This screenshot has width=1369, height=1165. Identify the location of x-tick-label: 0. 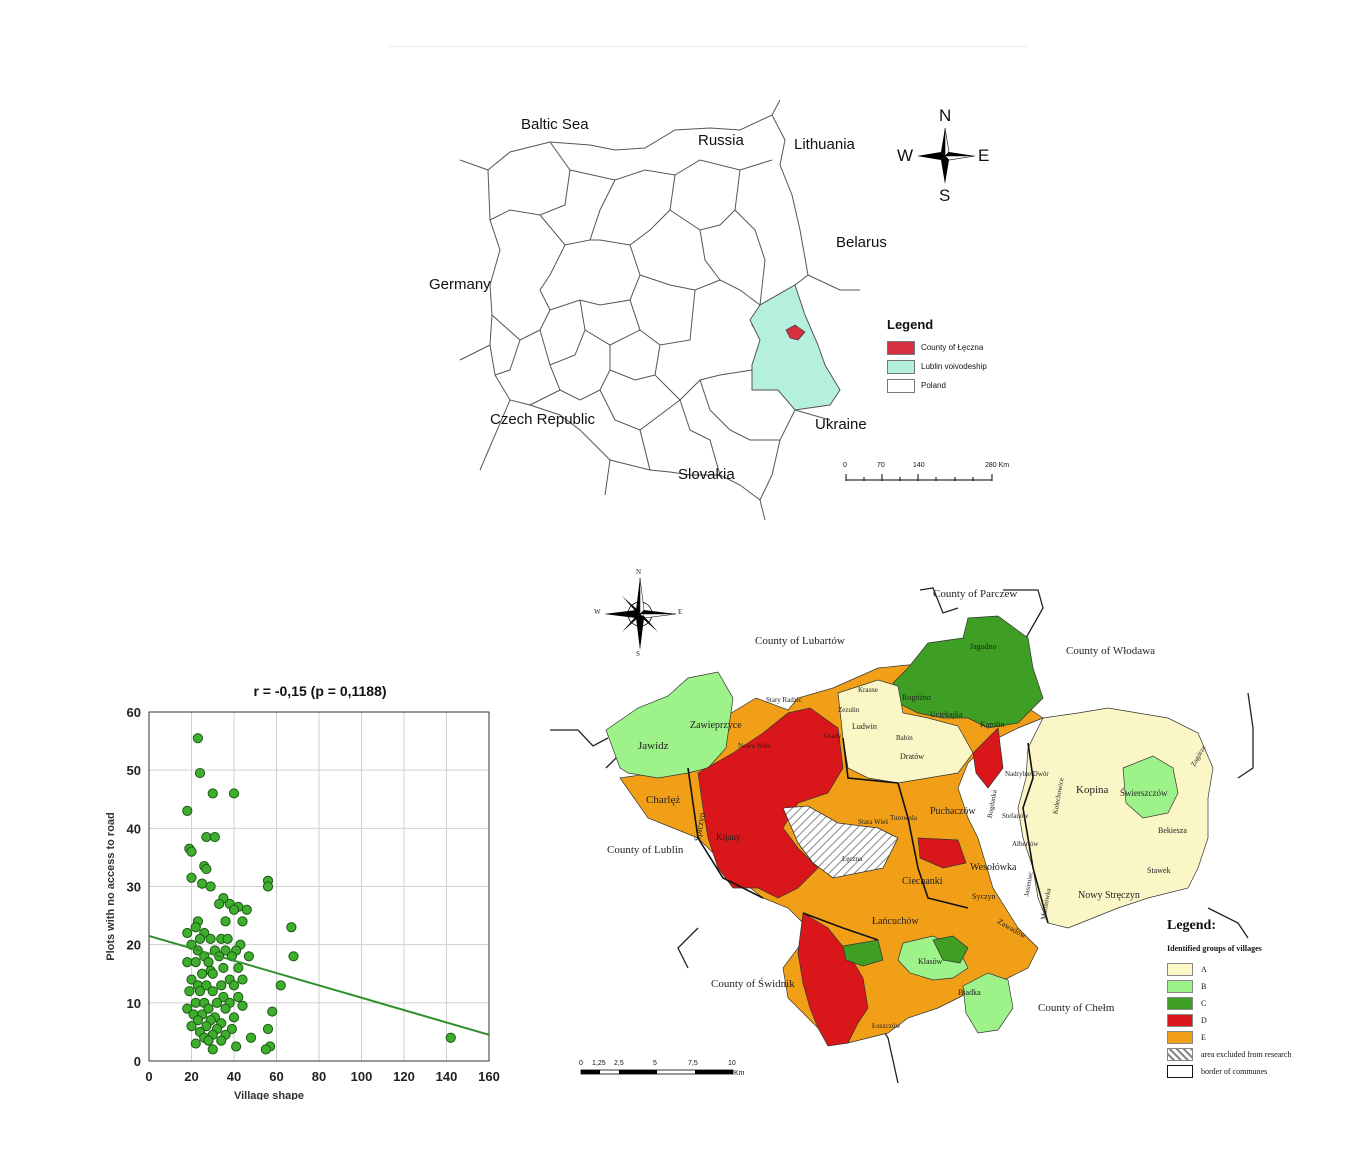
(148, 1076).